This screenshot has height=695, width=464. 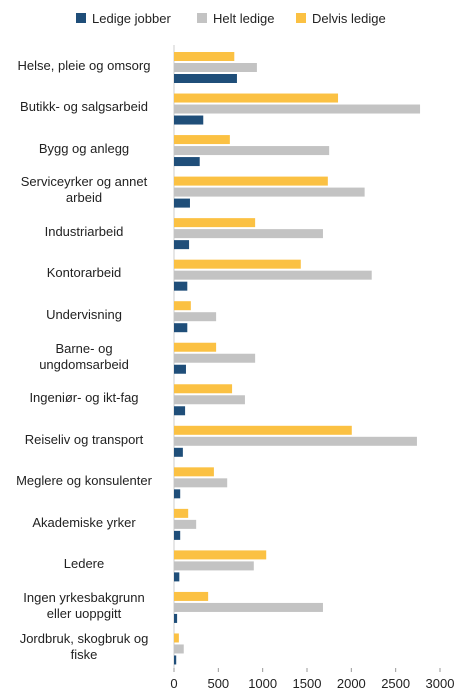 What do you see at coordinates (84, 65) in the screenshot?
I see `category-label: Helse, pleie og omsorg` at bounding box center [84, 65].